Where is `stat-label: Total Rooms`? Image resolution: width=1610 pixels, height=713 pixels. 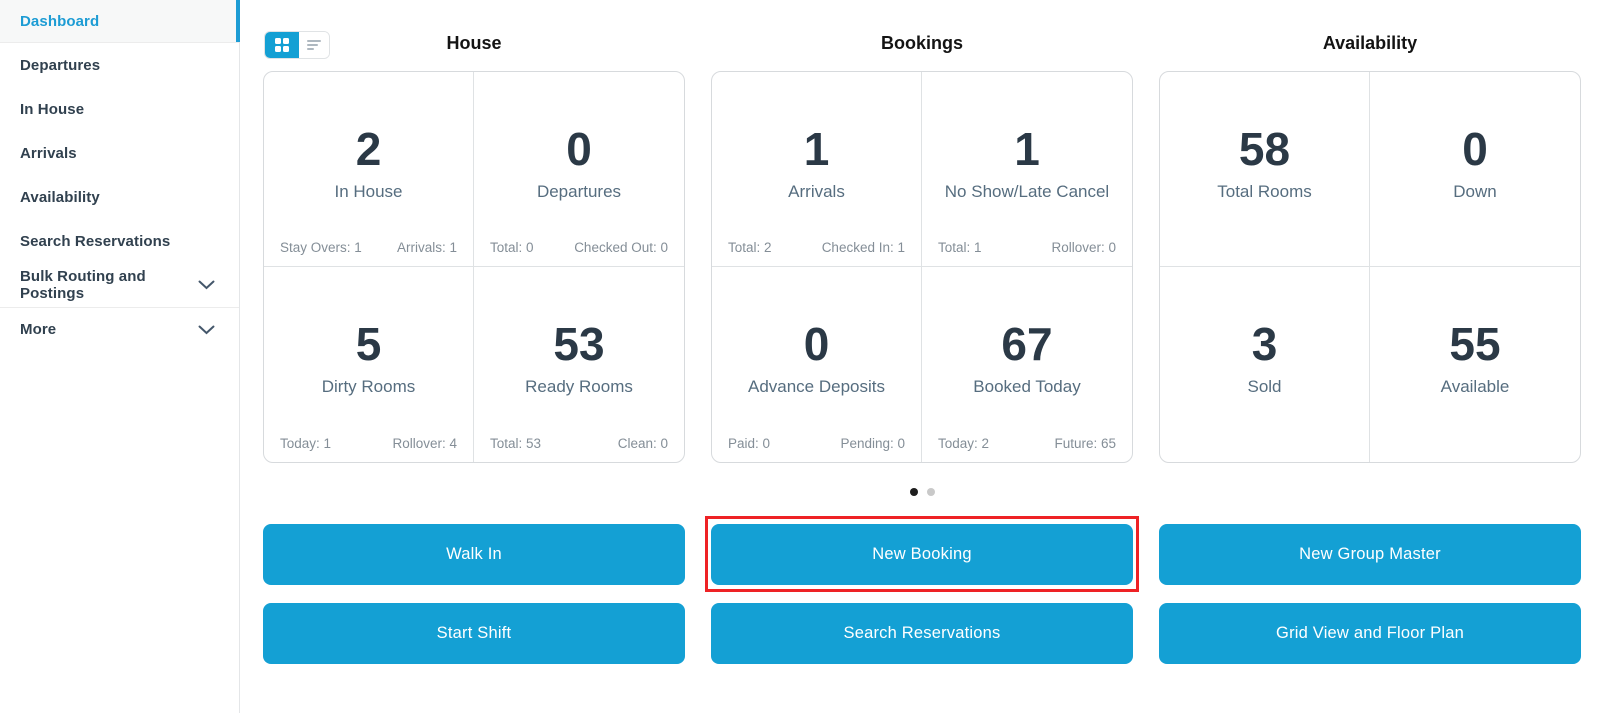
stat-label: Total Rooms is located at coordinates (1264, 192).